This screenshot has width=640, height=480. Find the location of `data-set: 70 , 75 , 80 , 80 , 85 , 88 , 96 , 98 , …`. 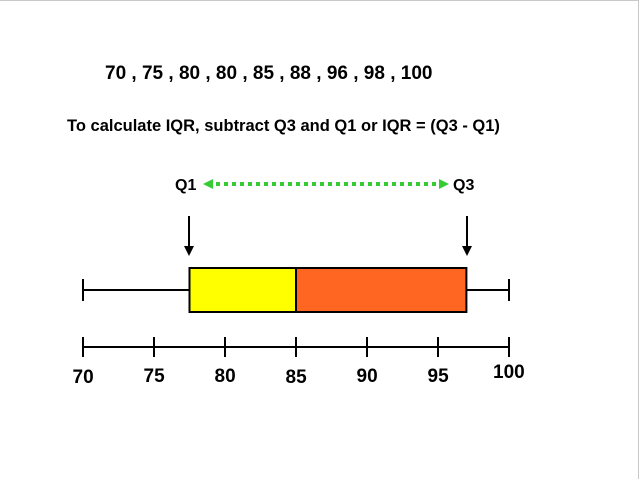

data-set: 70 , 75 , 80 , 80 , 85 , 88 , 96 , 98 , … is located at coordinates (269, 73).